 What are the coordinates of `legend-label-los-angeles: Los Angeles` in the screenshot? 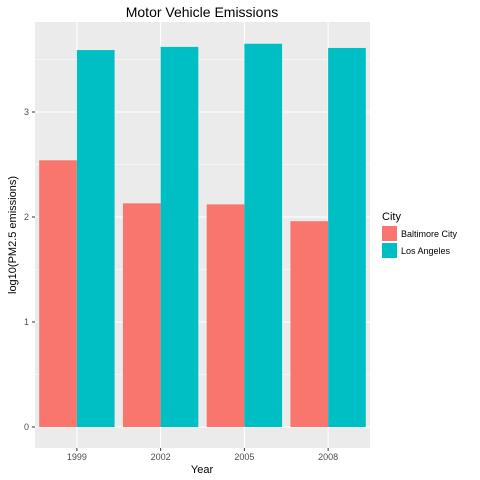 It's located at (426, 251).